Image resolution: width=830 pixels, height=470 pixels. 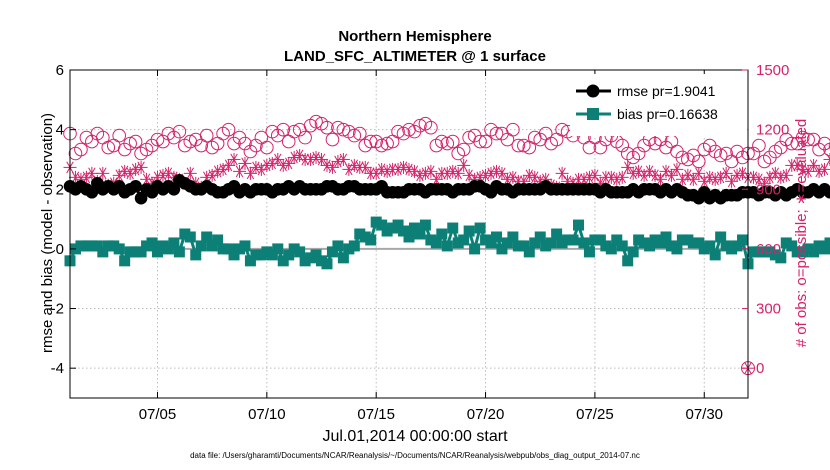 What do you see at coordinates (47, 233) in the screenshot?
I see `y-axis-label: rmse and bias (model - observation)` at bounding box center [47, 233].